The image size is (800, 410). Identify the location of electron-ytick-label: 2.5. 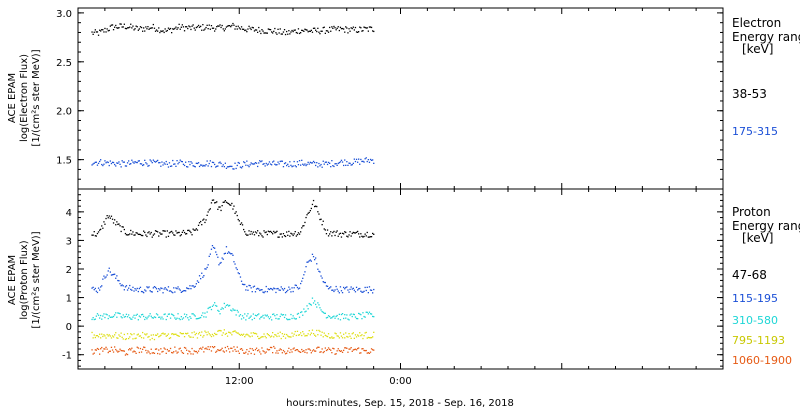
(64, 63).